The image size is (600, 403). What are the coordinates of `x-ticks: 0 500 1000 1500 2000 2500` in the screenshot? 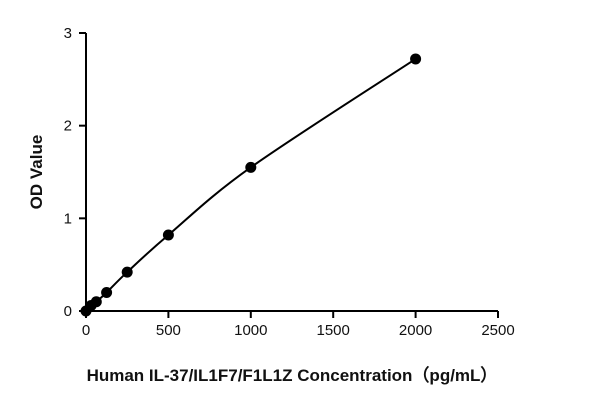 It's located at (298, 325).